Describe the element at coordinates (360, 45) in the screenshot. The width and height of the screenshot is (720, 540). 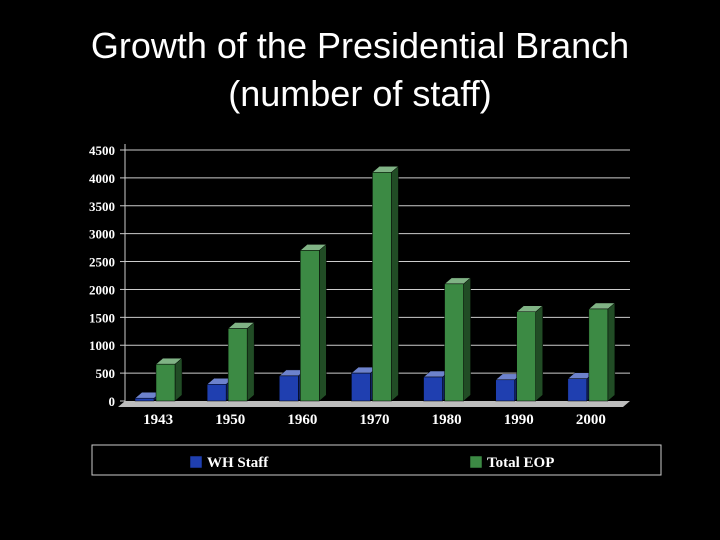
I see `slide-title-line-1: Growth of the Presidential Branch` at that location.